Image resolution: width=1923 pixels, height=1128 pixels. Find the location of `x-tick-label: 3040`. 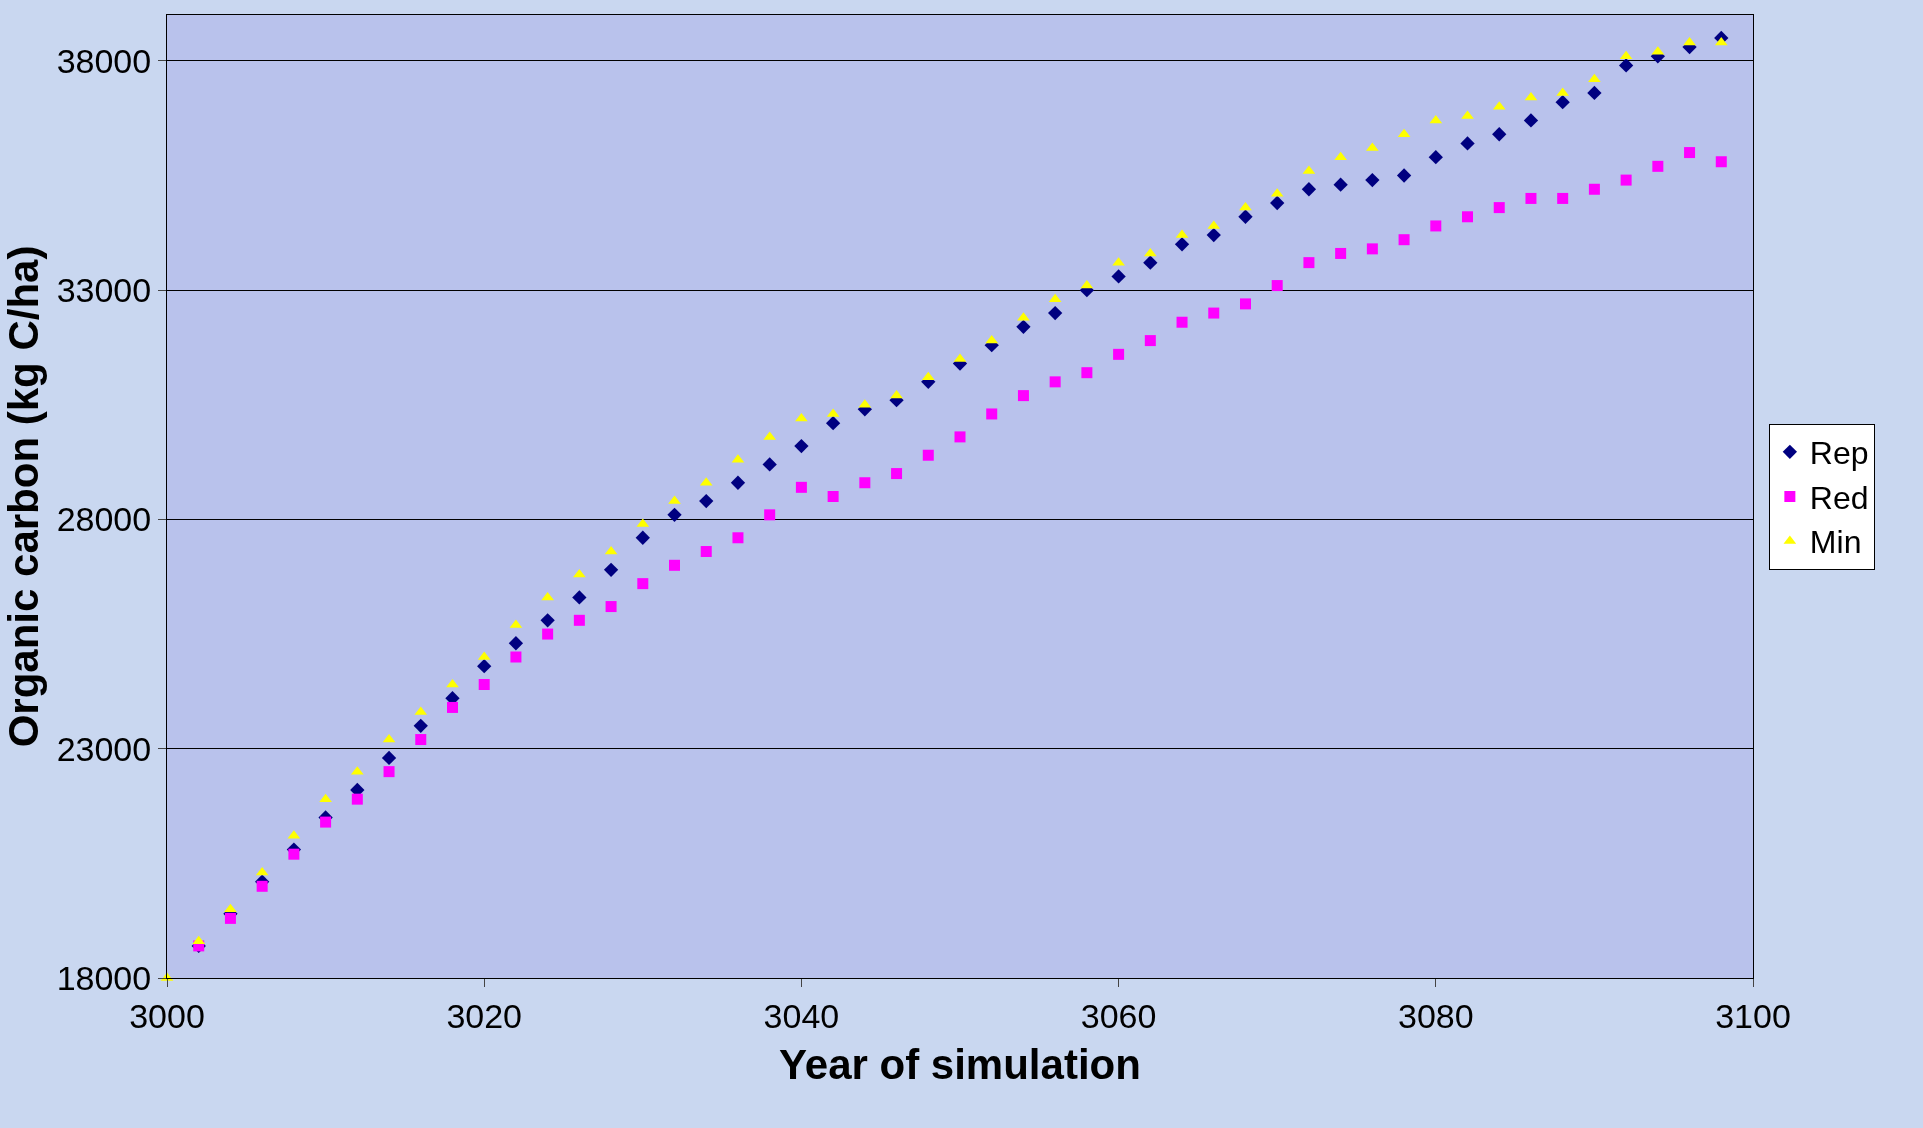

x-tick-label: 3040 is located at coordinates (801, 1015).